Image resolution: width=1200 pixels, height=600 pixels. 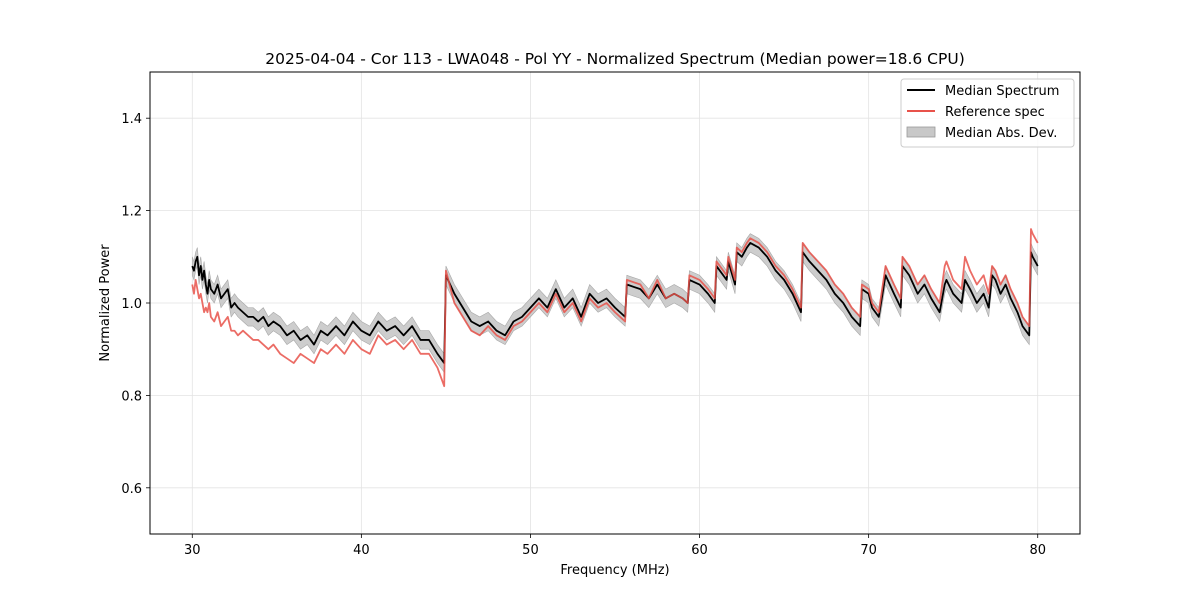 I want to click on x-axis-label: Frequency (MHz), so click(x=614, y=570).